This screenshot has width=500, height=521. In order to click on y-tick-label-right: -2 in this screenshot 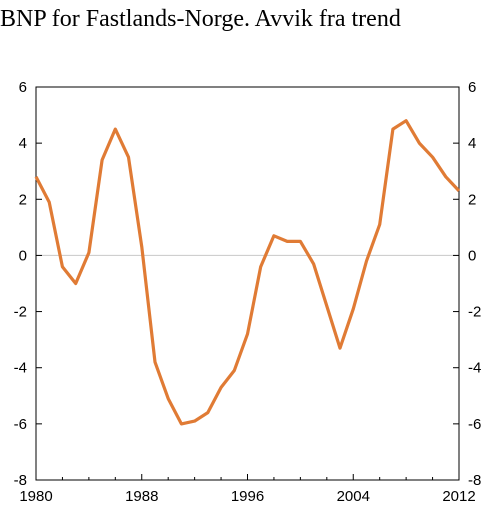, I will do `click(474, 312)`.